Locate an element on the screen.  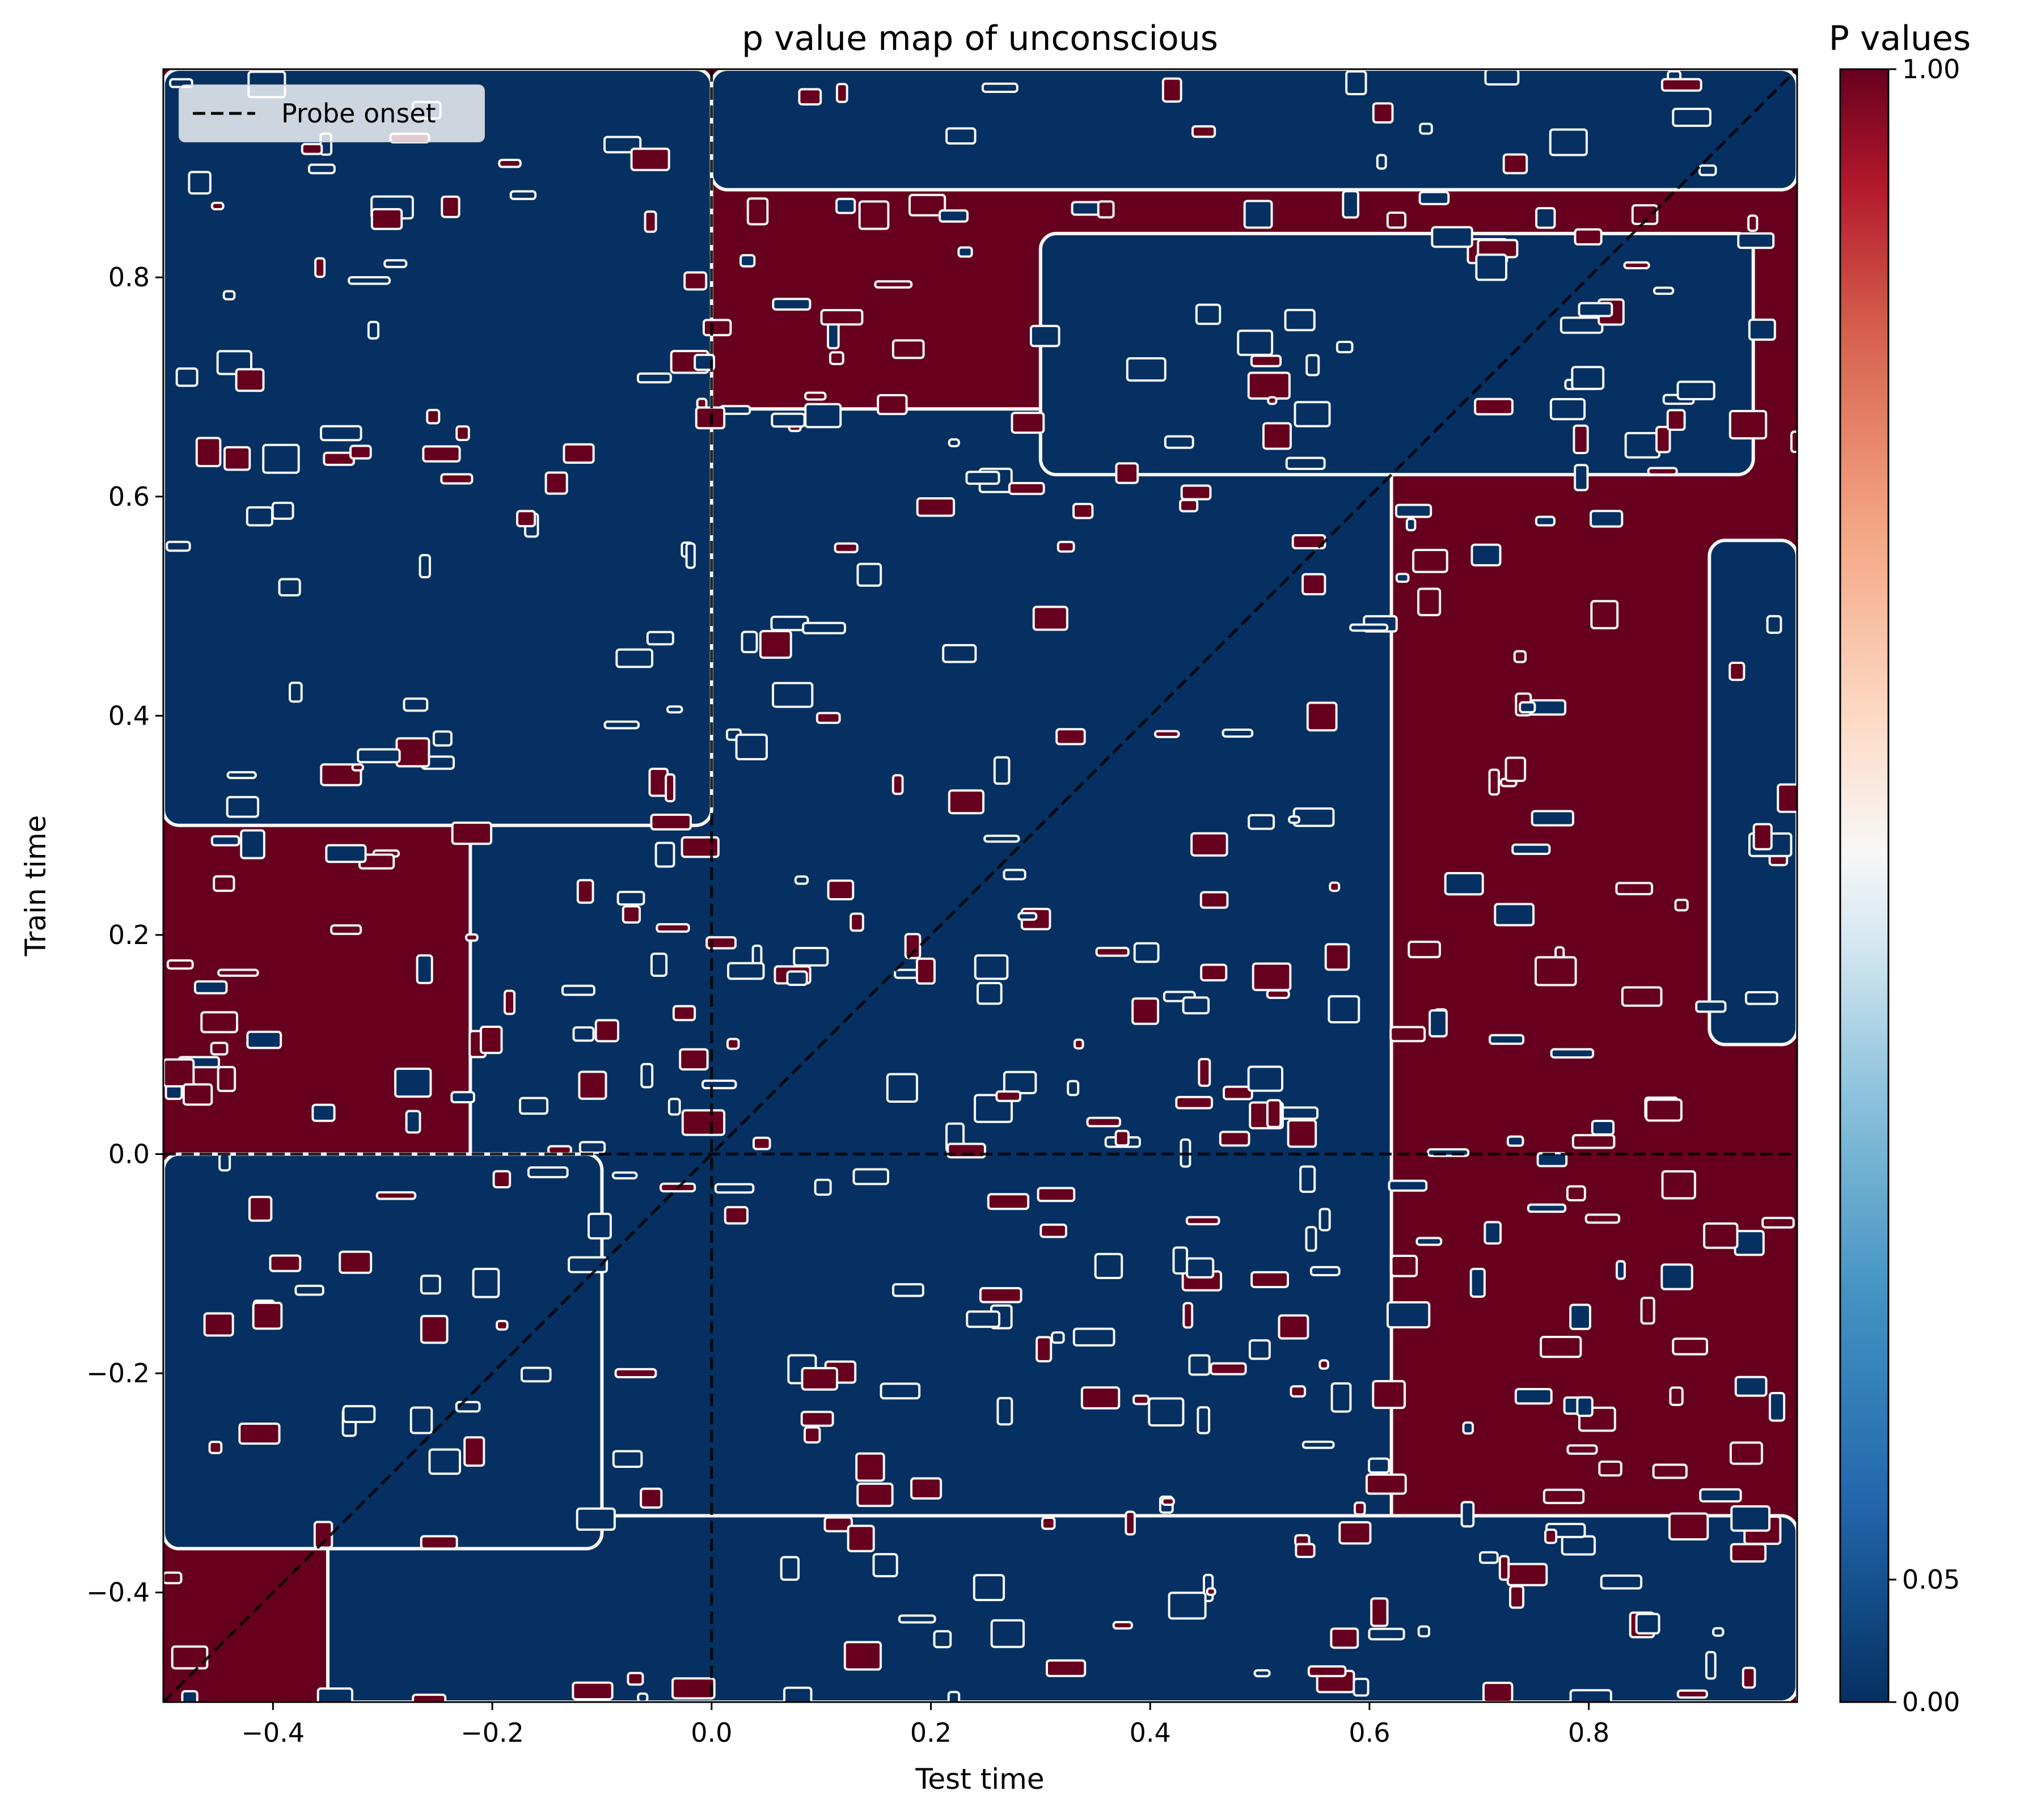
y-tick-label: −0.2 is located at coordinates (118, 1373).